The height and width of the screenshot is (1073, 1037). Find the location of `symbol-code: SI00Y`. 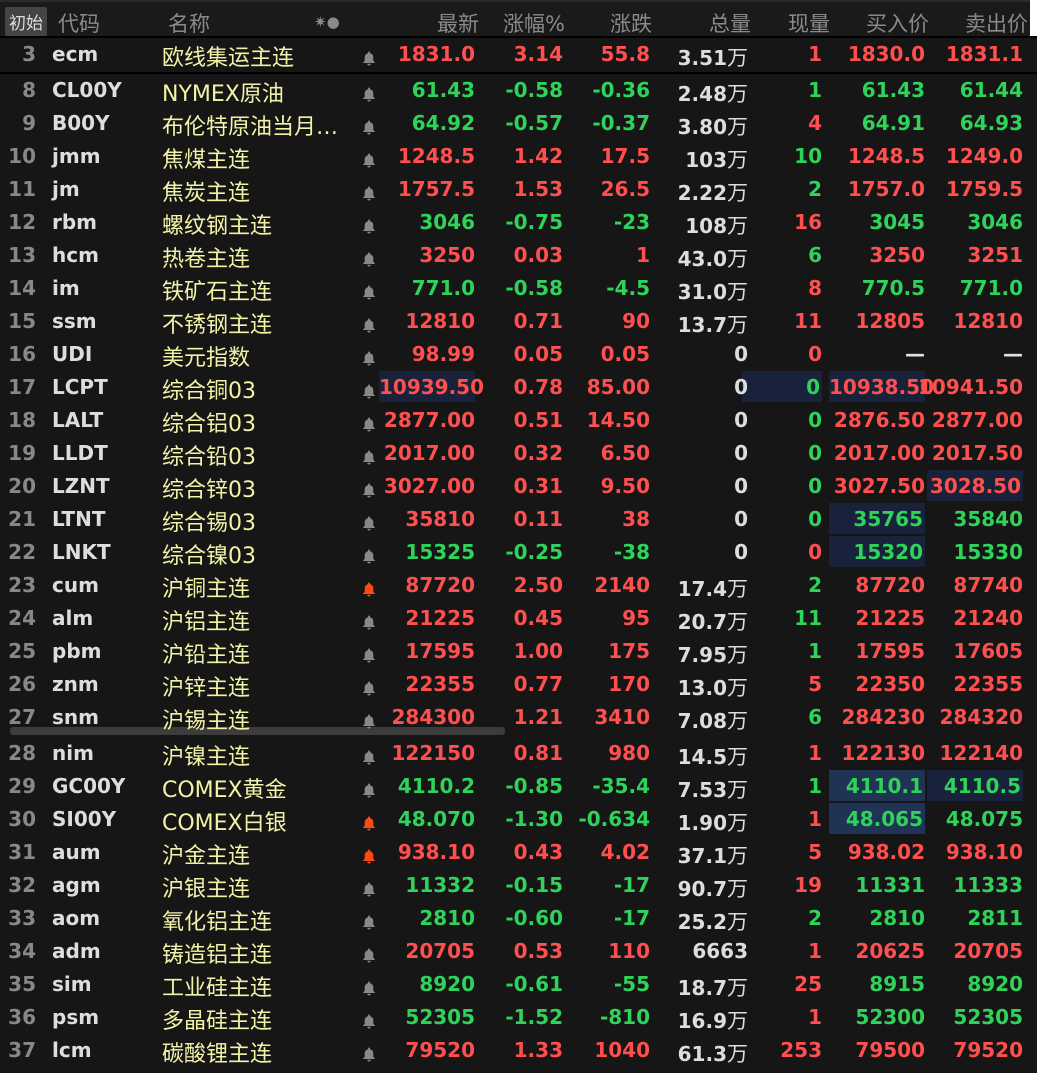

symbol-code: SI00Y is located at coordinates (84, 819).